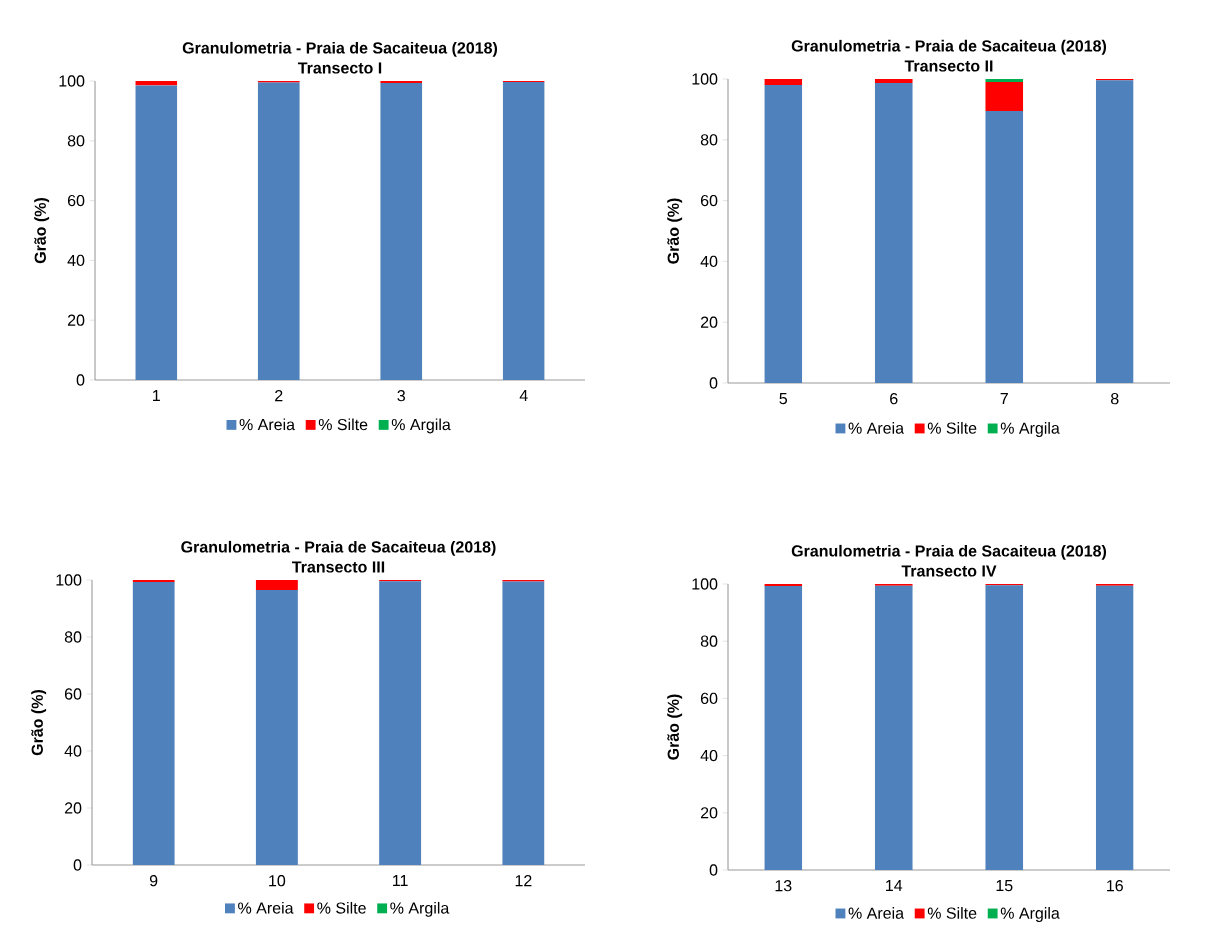 This screenshot has height=943, width=1206. Describe the element at coordinates (153, 881) in the screenshot. I see `x-tick-label: 9` at that location.